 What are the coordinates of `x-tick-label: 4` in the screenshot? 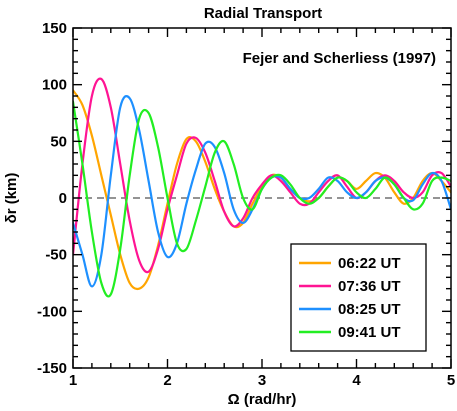 It's located at (356, 380).